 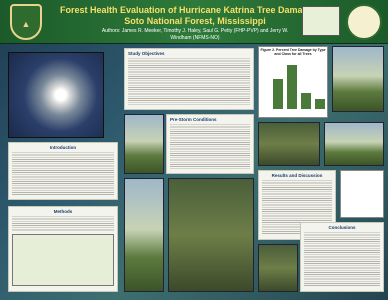 I want to click on satellite-image, so click(x=56, y=95).